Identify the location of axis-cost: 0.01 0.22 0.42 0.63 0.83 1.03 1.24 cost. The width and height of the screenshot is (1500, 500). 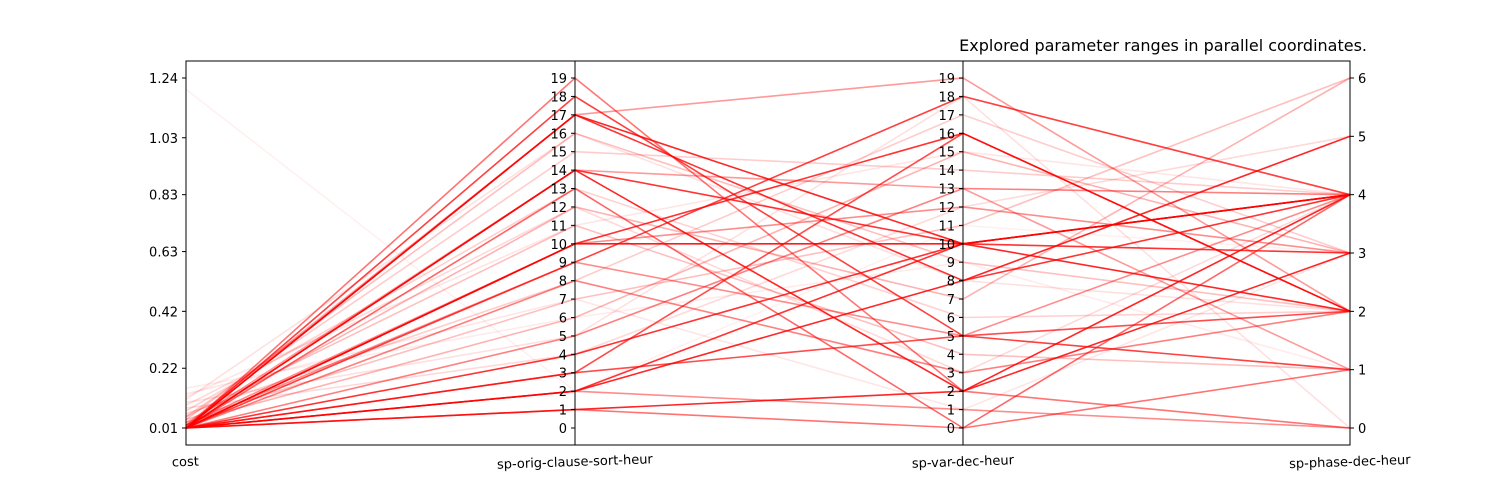
(174, 271).